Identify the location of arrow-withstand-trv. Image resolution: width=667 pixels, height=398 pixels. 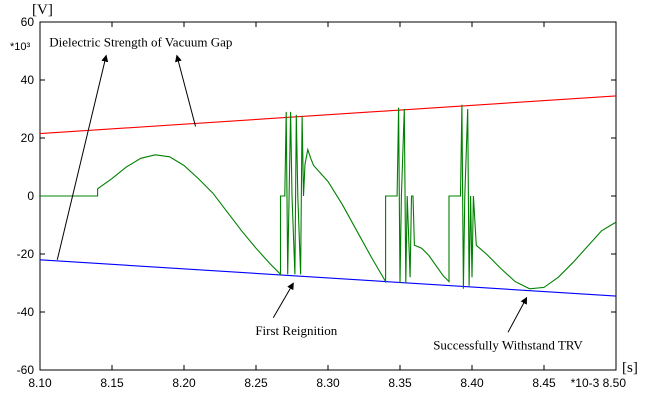
(517, 314).